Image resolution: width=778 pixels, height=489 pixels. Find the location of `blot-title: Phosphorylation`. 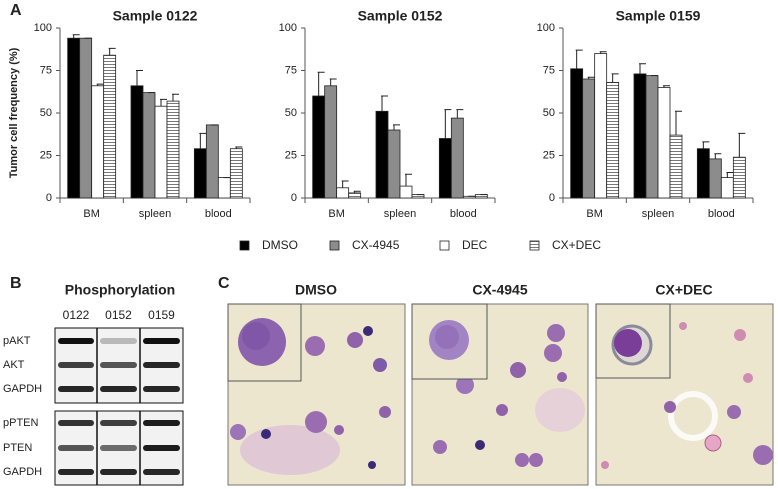

blot-title: Phosphorylation is located at coordinates (120, 290).